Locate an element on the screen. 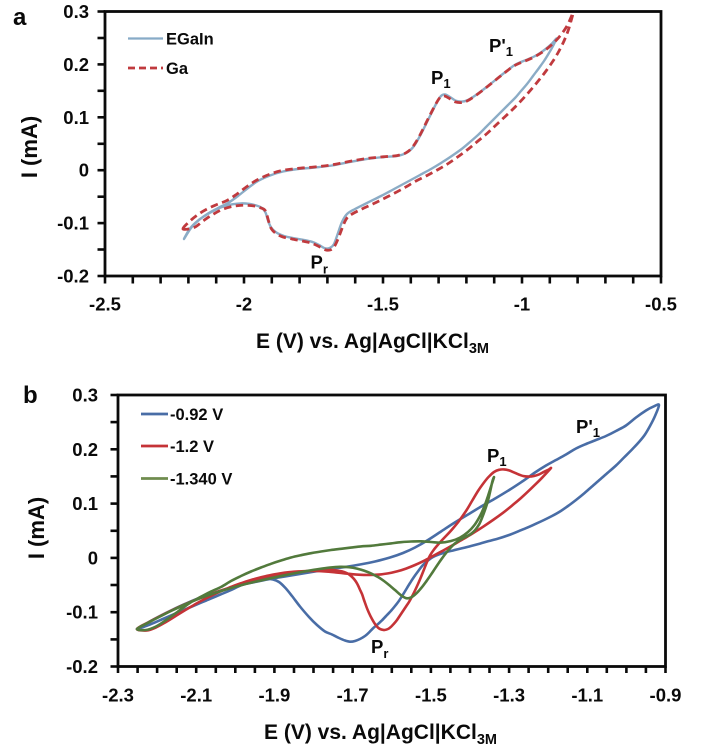  svg-text: -0.92 V is located at coordinates (196, 415).